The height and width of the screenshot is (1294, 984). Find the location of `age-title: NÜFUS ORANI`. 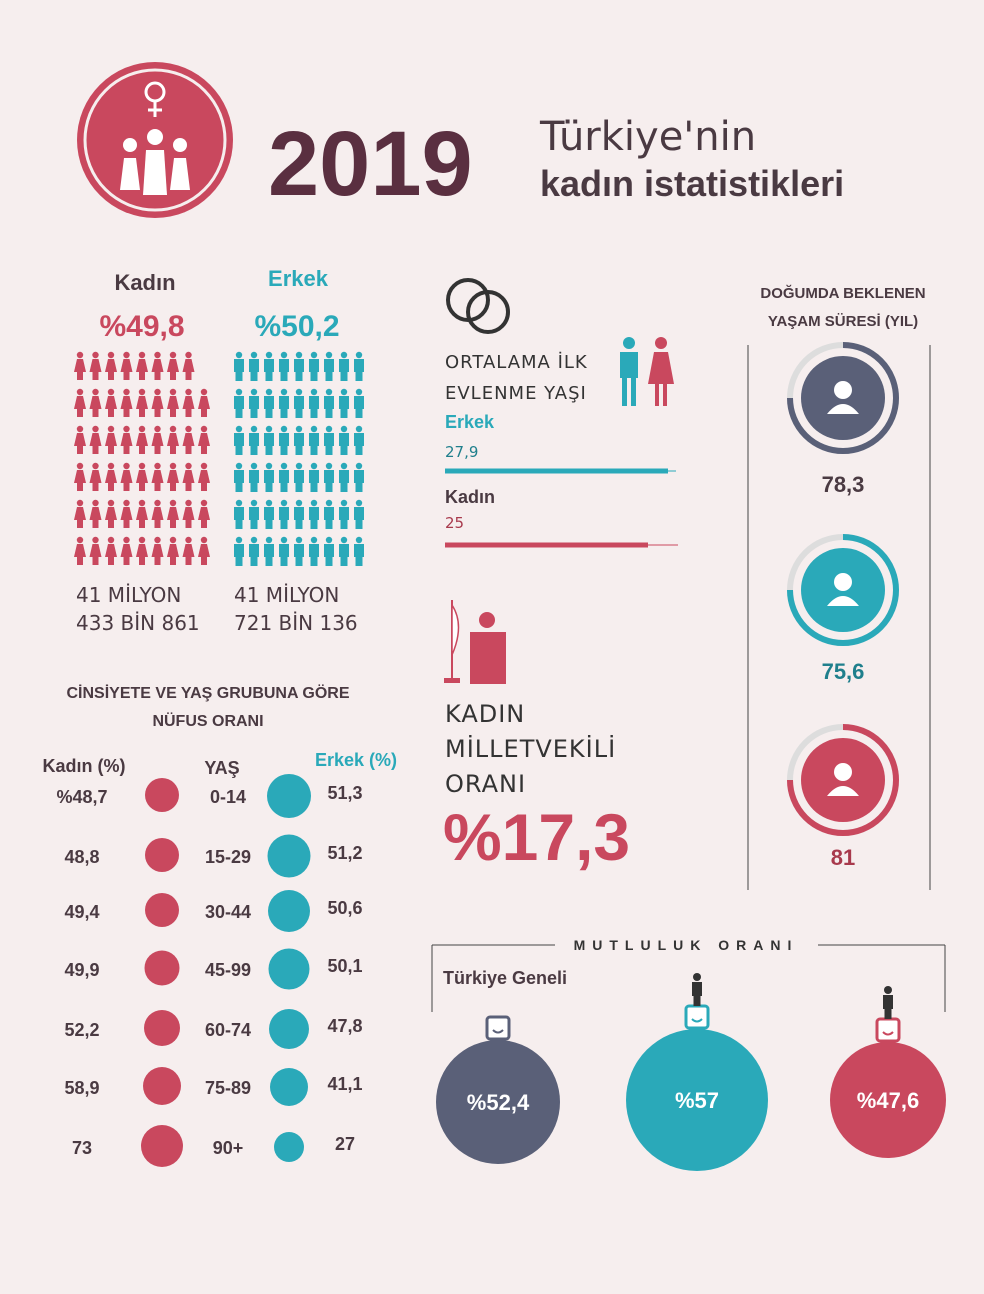

age-title: NÜFUS ORANI is located at coordinates (207, 720).